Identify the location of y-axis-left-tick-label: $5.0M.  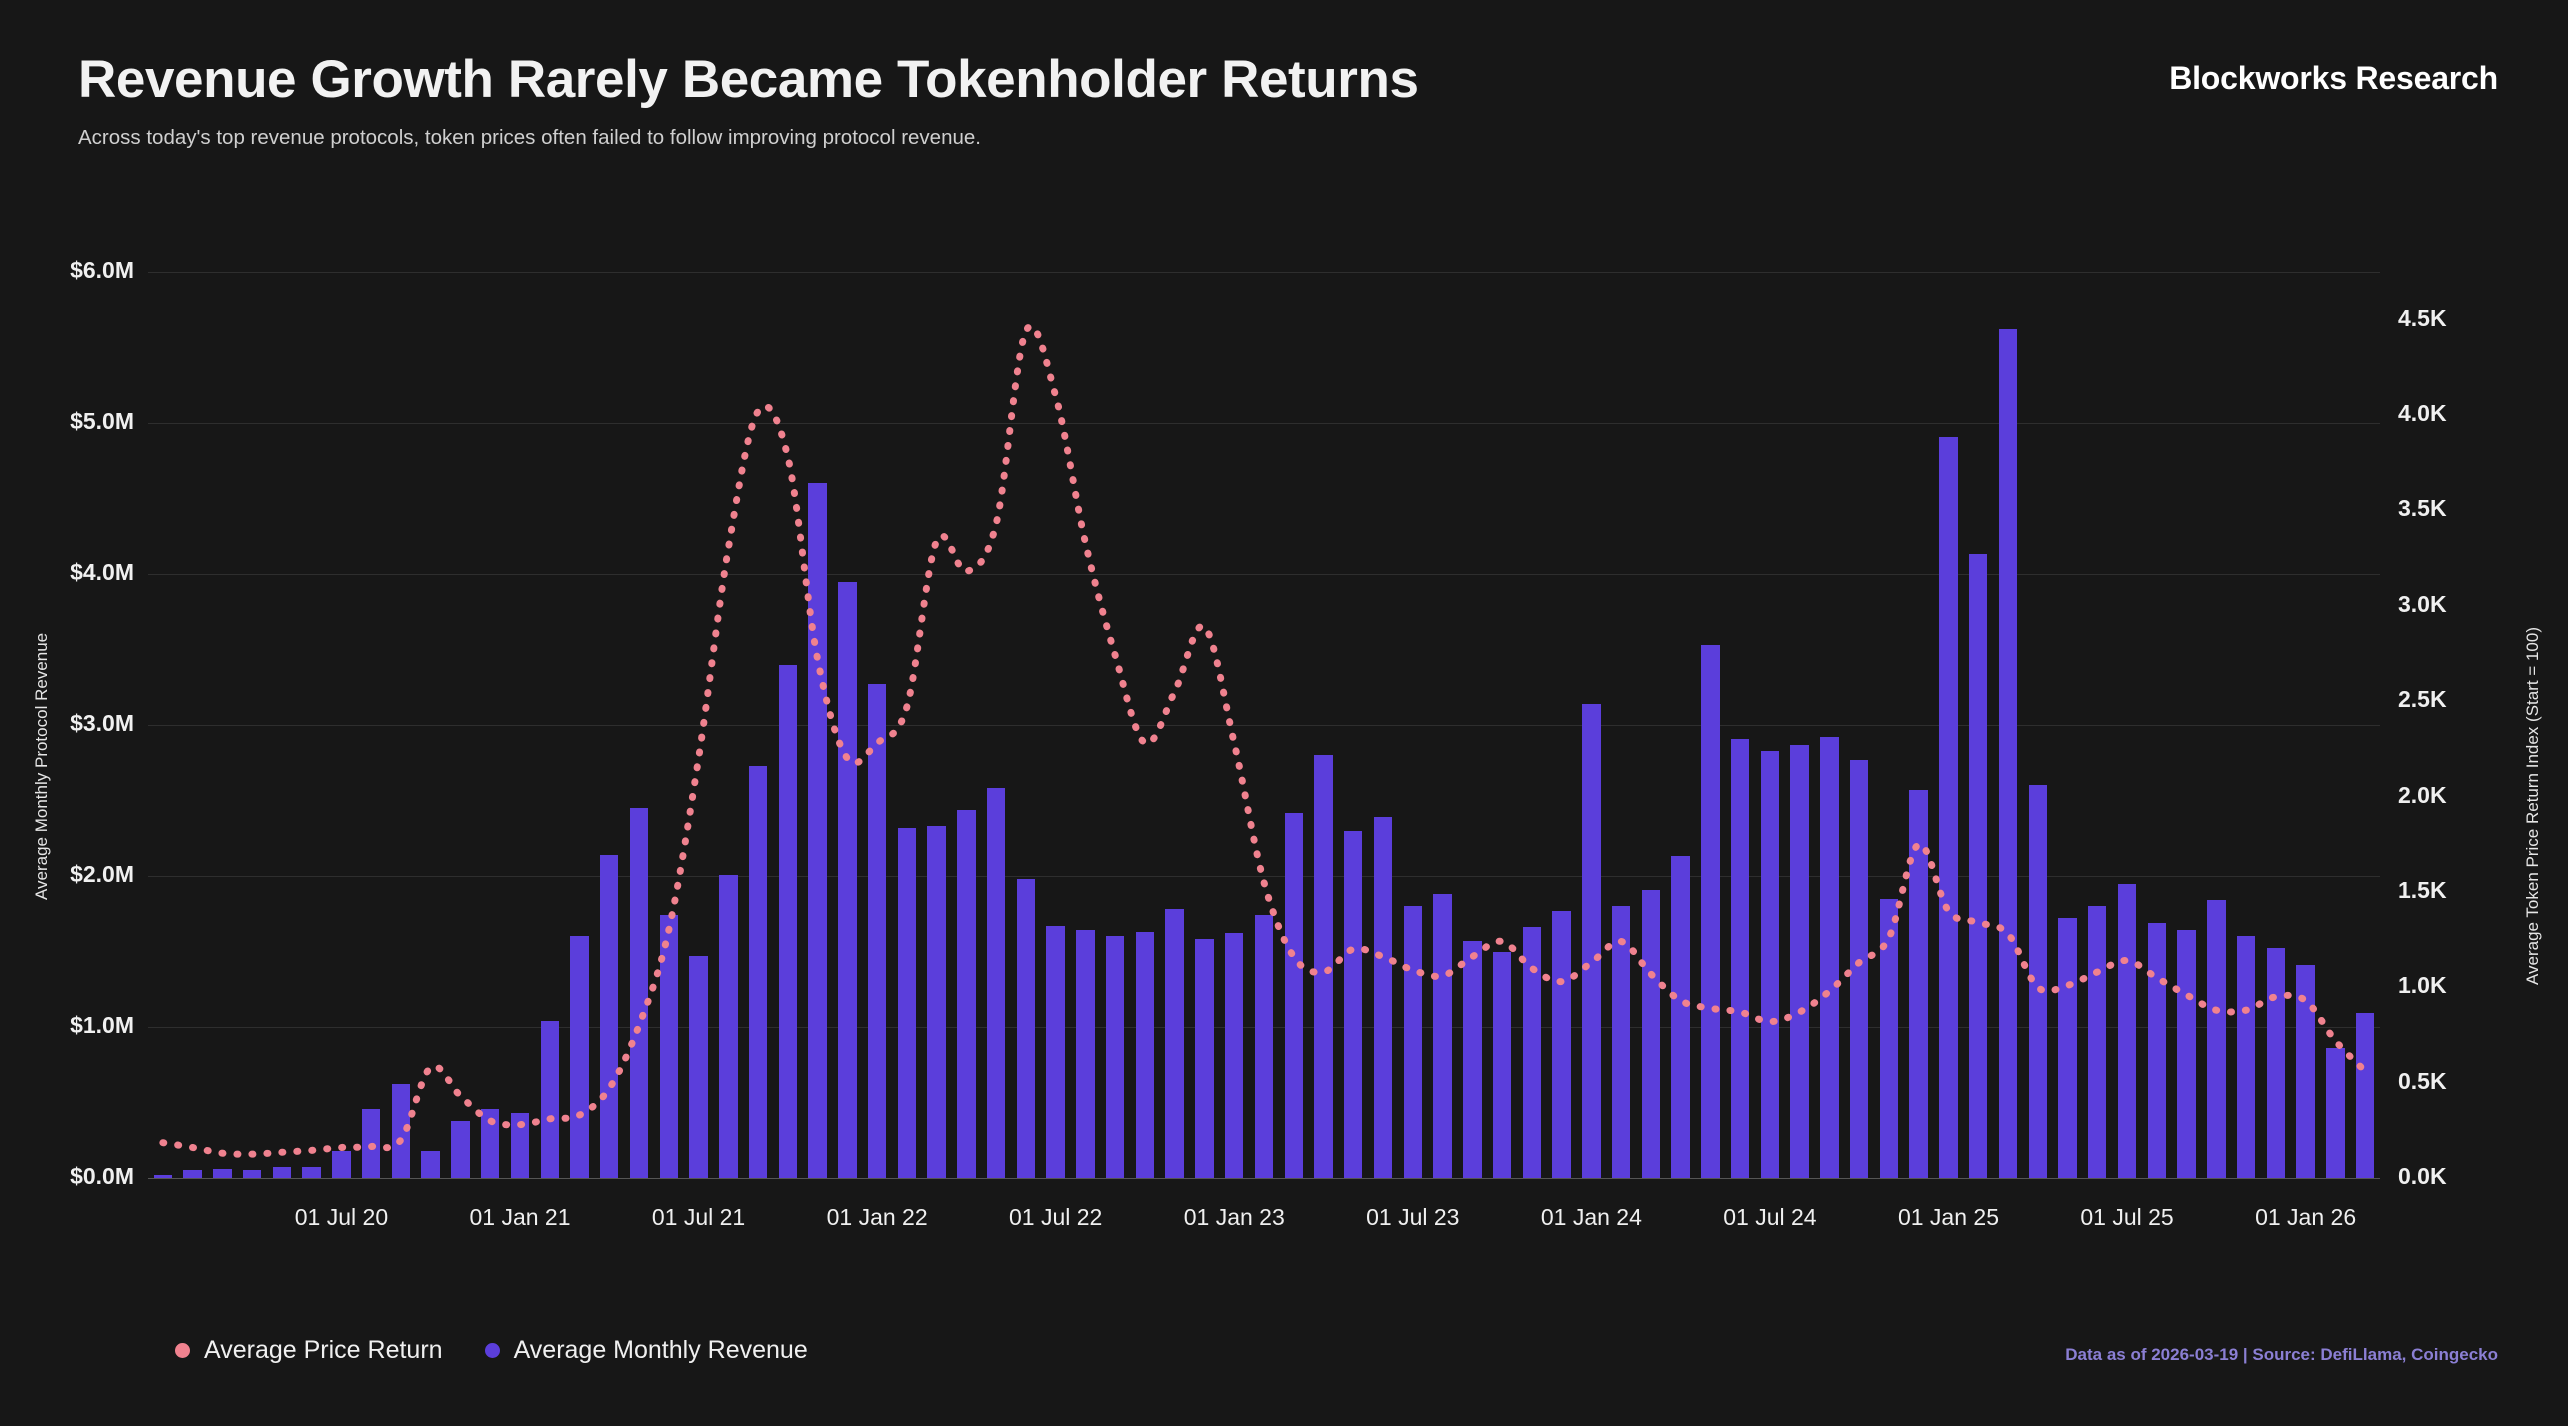
(102, 421).